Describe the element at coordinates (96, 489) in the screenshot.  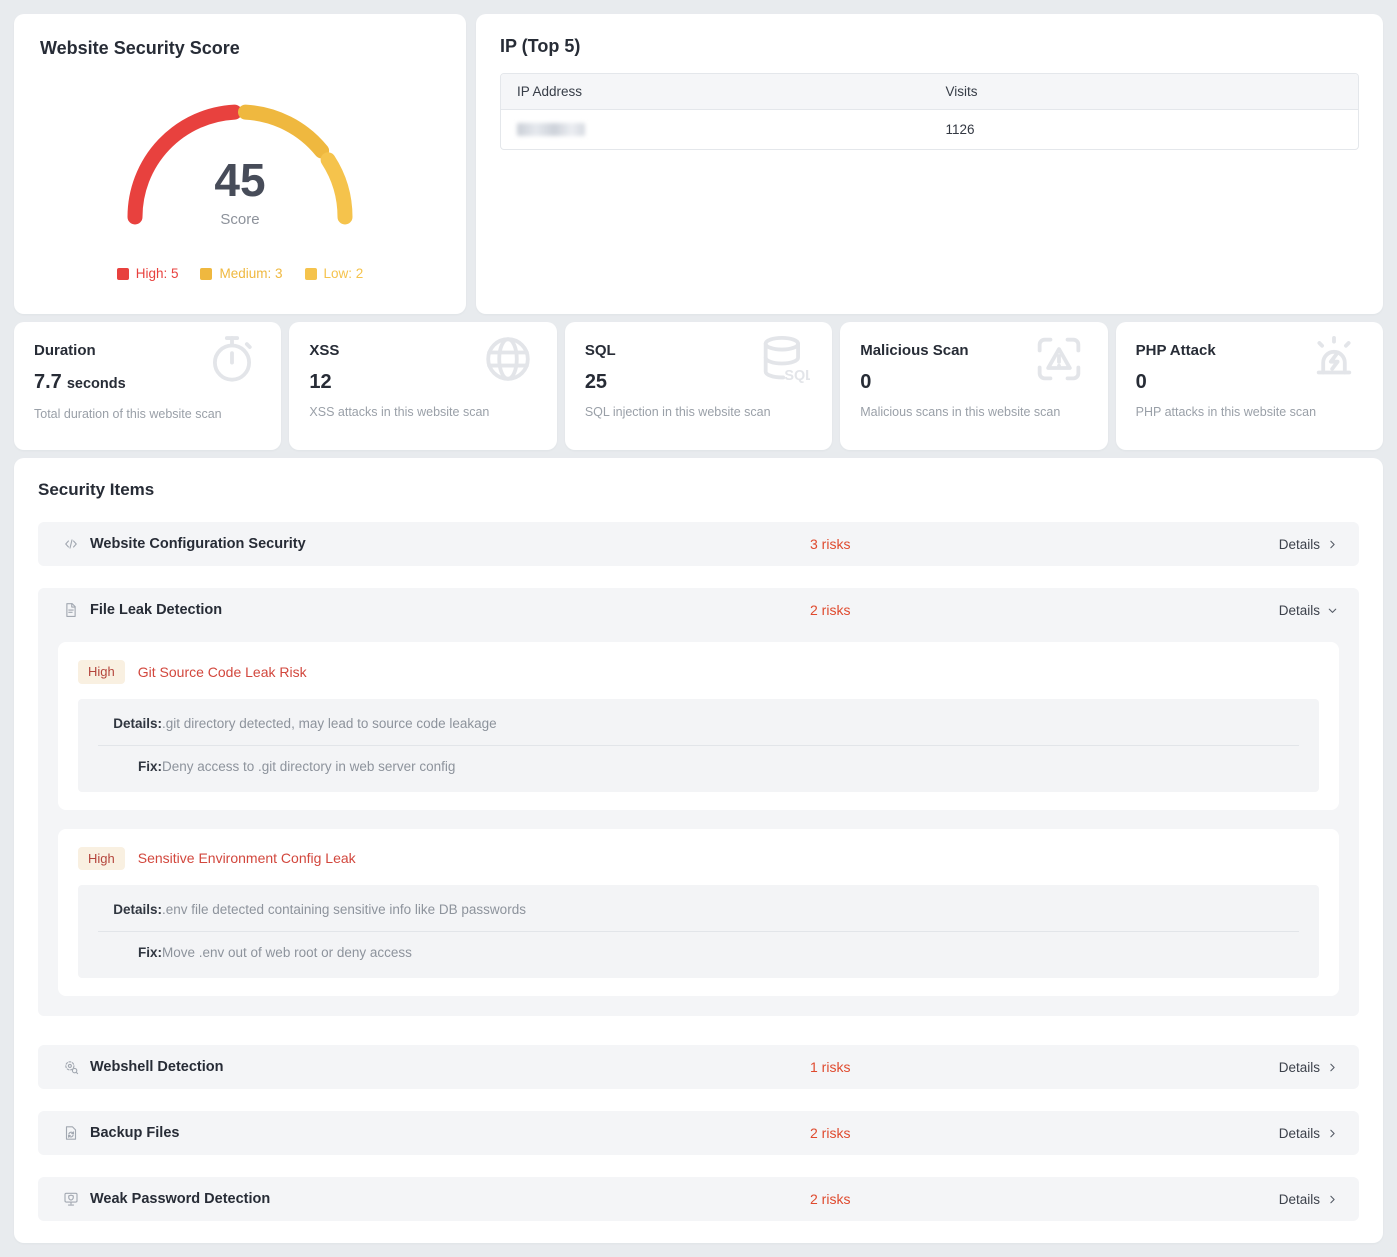
I see `security-items-heading: Security Items` at that location.